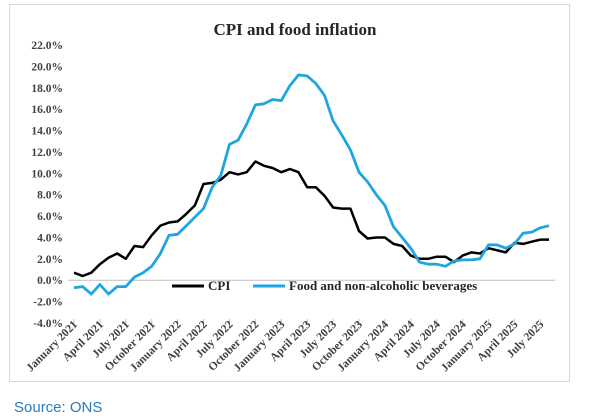 This screenshot has width=591, height=420. What do you see at coordinates (48, 303) in the screenshot?
I see `y-tick-label: -2.0%` at bounding box center [48, 303].